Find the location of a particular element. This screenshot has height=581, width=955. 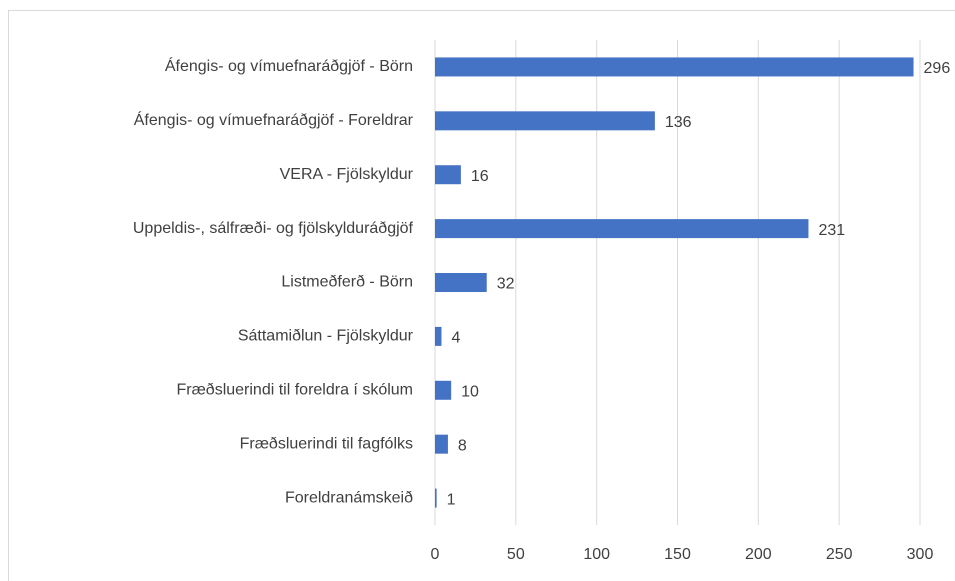

y-tick-label: Áfengis- og vímuefnaráðgjöf - Foreldrar is located at coordinates (274, 119).